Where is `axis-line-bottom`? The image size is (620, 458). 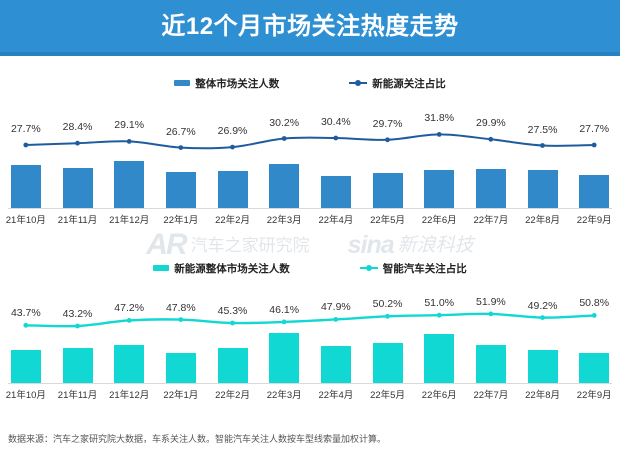
axis-line-bottom is located at coordinates (310, 383).